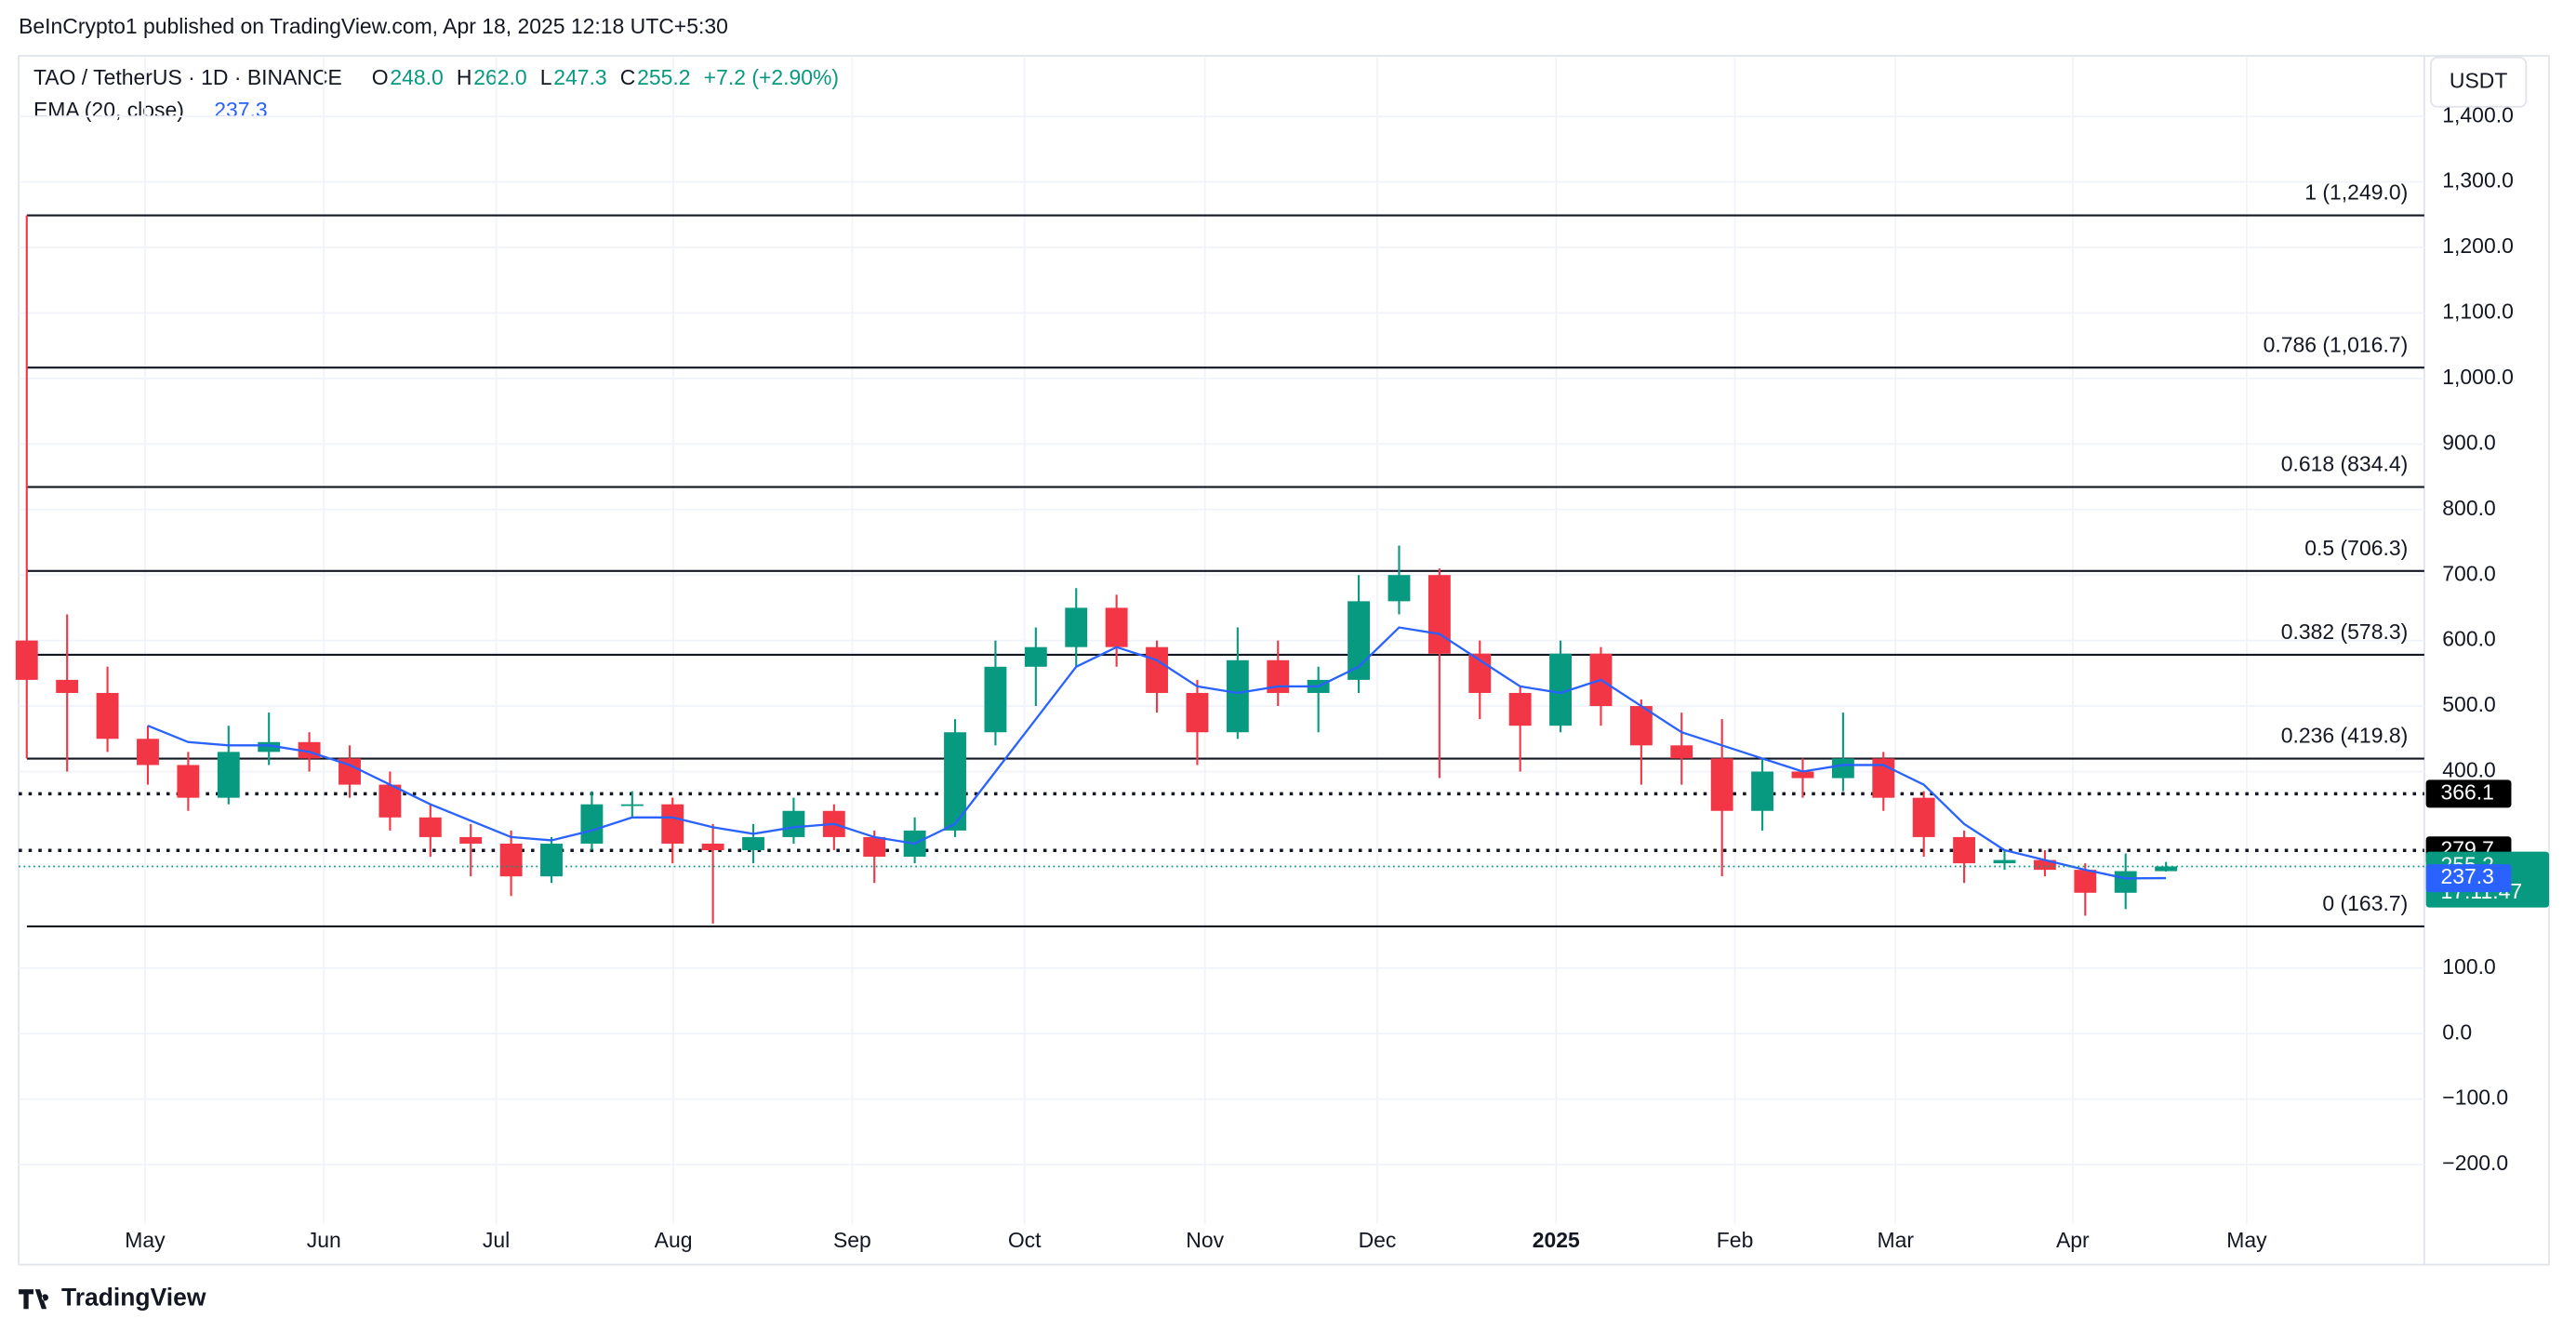 Image resolution: width=2576 pixels, height=1332 pixels. I want to click on x-tick-label: Feb, so click(1735, 1240).